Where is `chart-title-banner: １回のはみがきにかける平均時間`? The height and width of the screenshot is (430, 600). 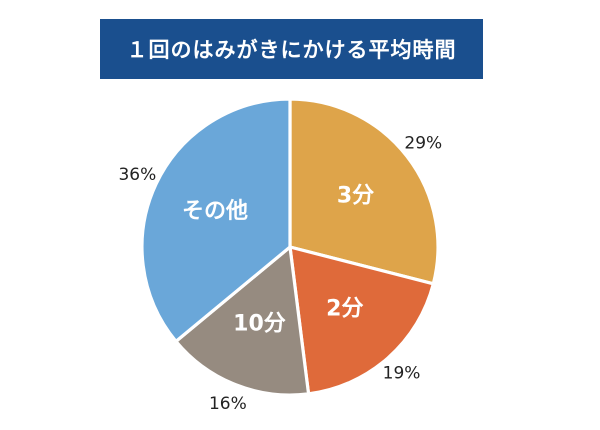
chart-title-banner: １回のはみがきにかける平均時間 is located at coordinates (291, 49).